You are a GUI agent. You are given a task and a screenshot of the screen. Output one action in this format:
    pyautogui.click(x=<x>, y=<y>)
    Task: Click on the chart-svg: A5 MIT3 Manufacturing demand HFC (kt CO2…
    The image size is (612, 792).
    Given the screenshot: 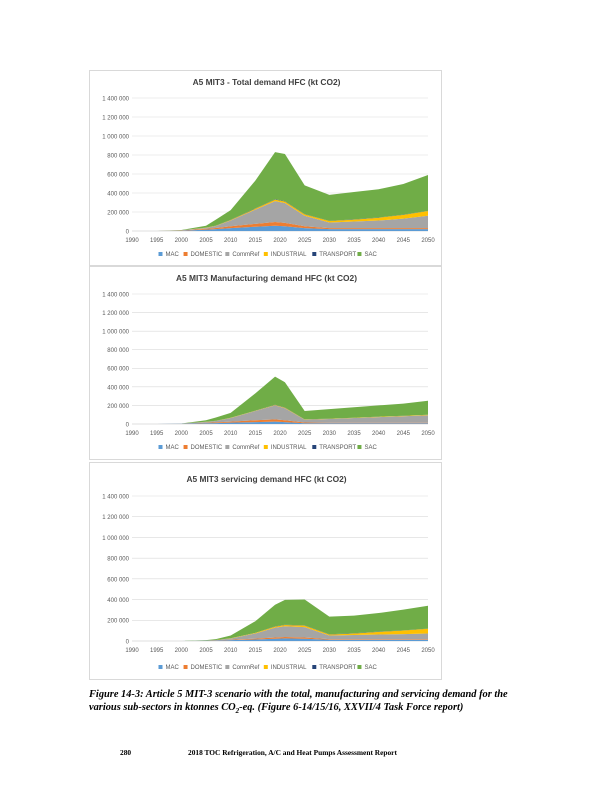 What is the action you would take?
    pyautogui.click(x=268, y=362)
    